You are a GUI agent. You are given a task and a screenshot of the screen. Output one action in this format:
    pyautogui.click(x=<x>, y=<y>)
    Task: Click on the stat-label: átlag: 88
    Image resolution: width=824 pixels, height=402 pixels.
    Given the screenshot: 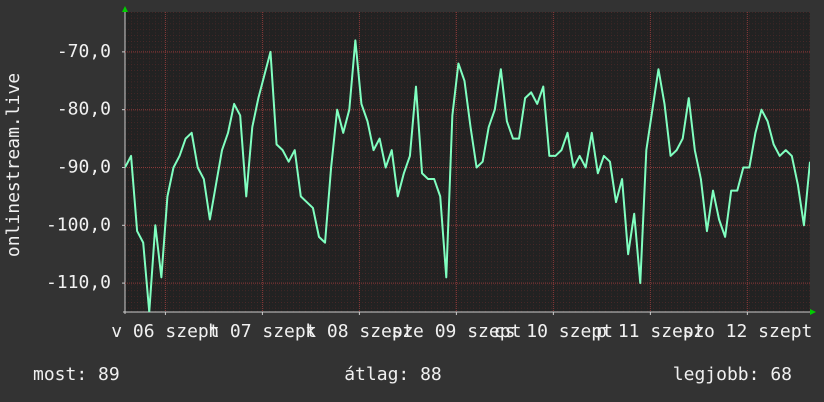 What is the action you would take?
    pyautogui.click(x=393, y=374)
    